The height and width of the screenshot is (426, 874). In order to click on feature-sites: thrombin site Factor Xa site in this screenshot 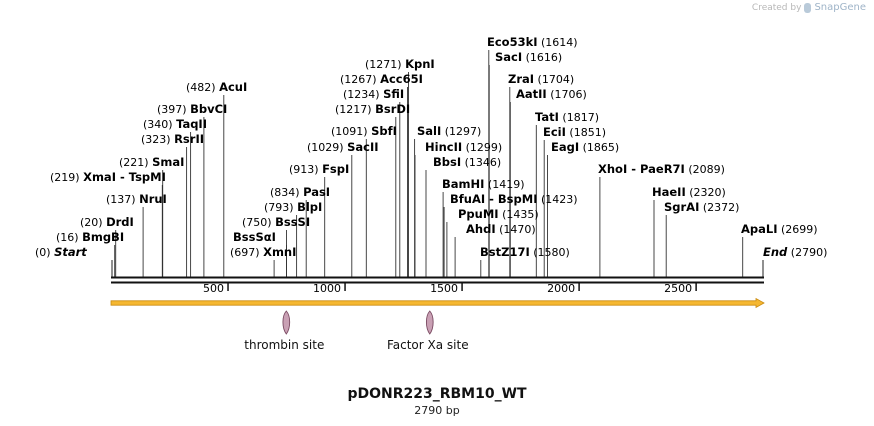, I will do `click(356, 331)`.